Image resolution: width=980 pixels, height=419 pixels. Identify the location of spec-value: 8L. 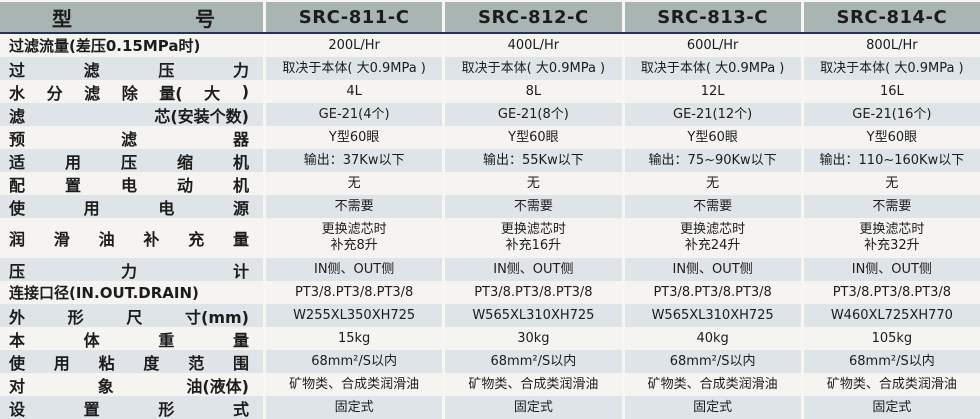
(533, 91).